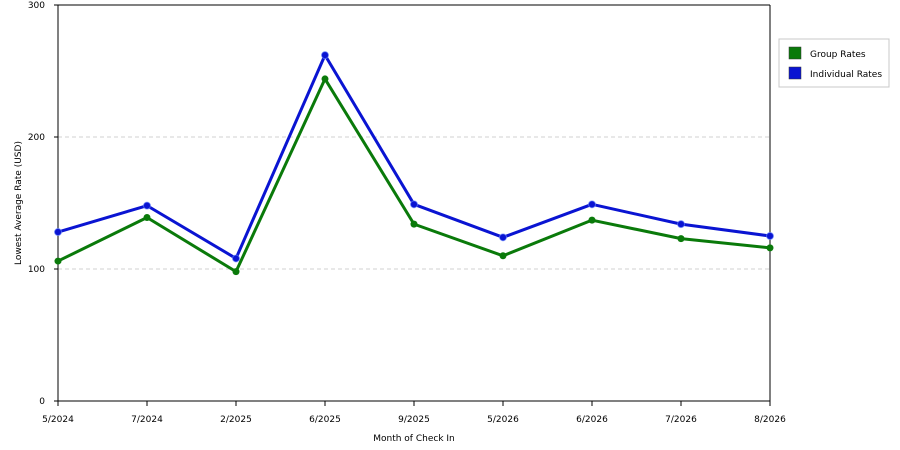 Image resolution: width=900 pixels, height=450 pixels. I want to click on legend: Group Rates Individual Rates, so click(834, 63).